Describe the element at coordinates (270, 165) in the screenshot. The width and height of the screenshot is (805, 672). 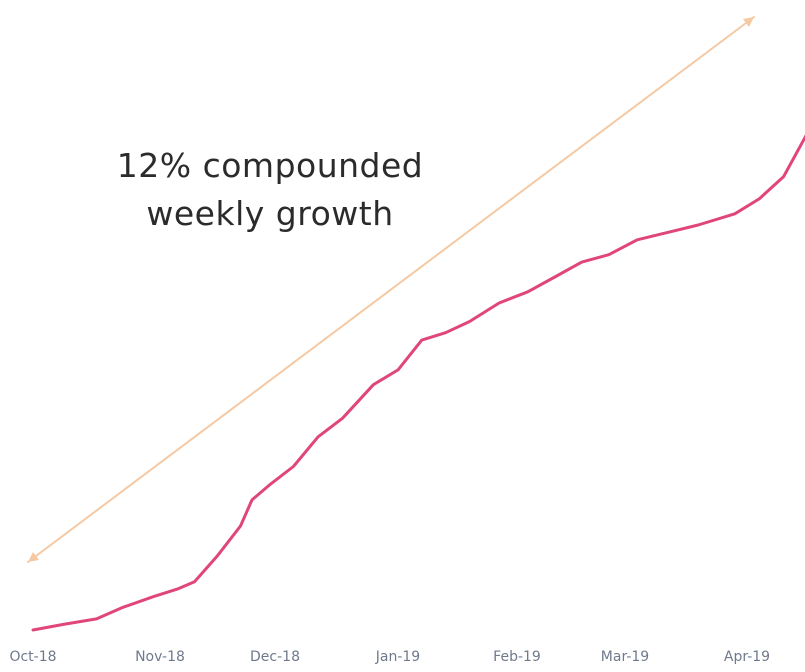
I see `annotation-line-1: 12% compounded` at that location.